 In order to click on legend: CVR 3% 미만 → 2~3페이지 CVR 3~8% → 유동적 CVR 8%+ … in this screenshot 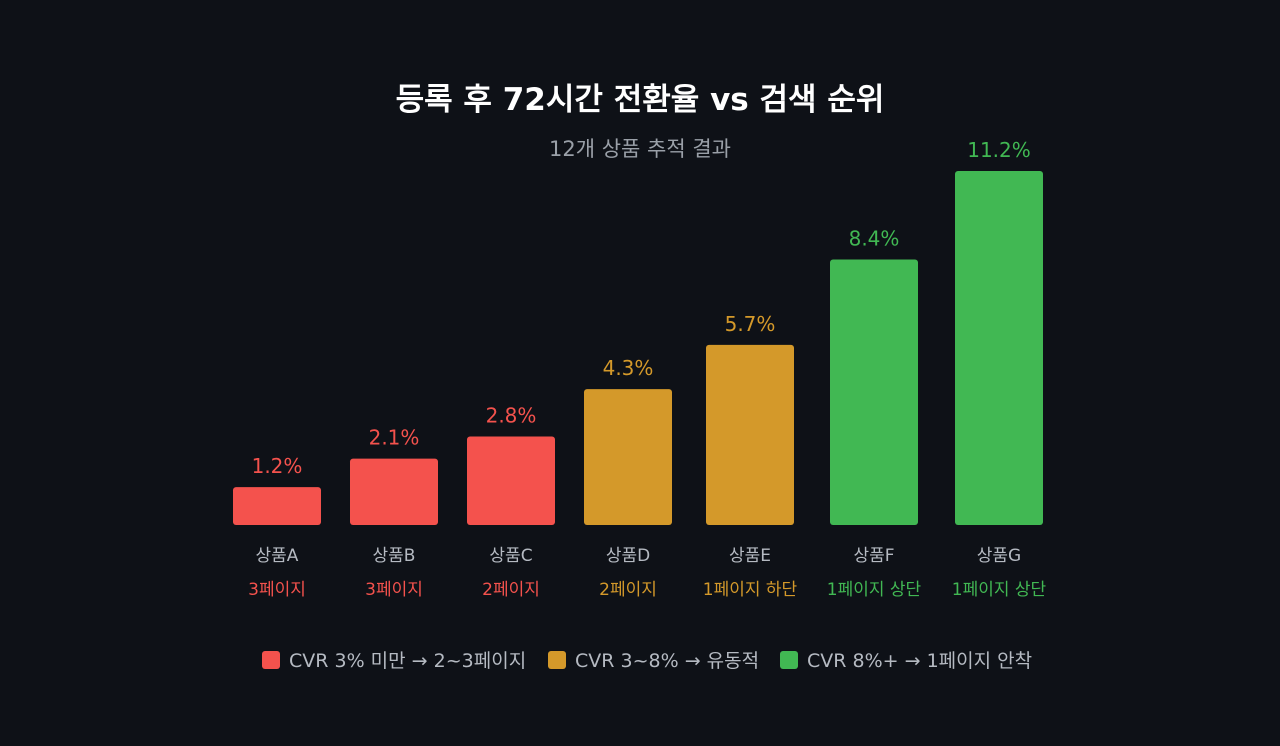, I will do `click(647, 661)`.